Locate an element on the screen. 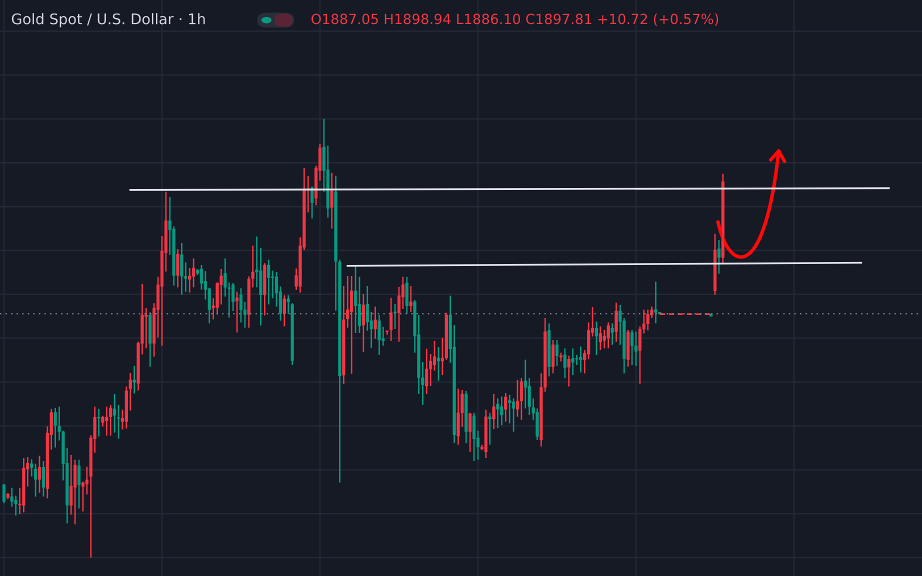 This screenshot has height=576, width=922. chart-title: Gold Spot / U.S. Dollar · 1h is located at coordinates (108, 20).